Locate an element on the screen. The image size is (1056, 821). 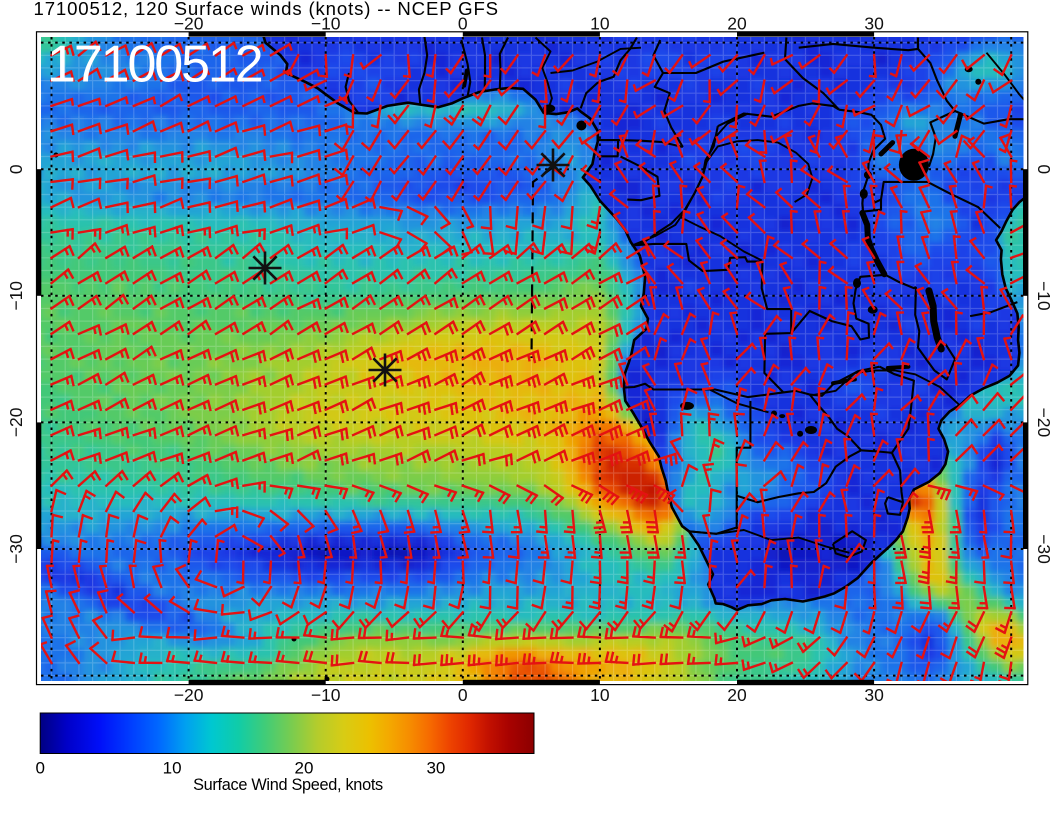
svg-text: Surface Wind Speed, knots is located at coordinates (288, 785).